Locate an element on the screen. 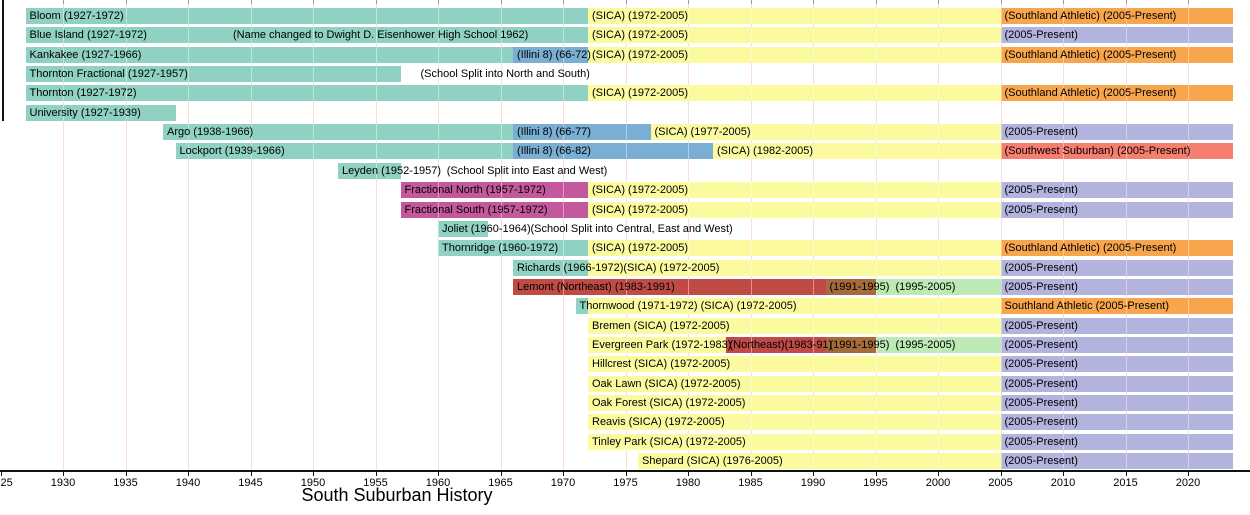  axis-tick-label: 1975 is located at coordinates (625, 482).